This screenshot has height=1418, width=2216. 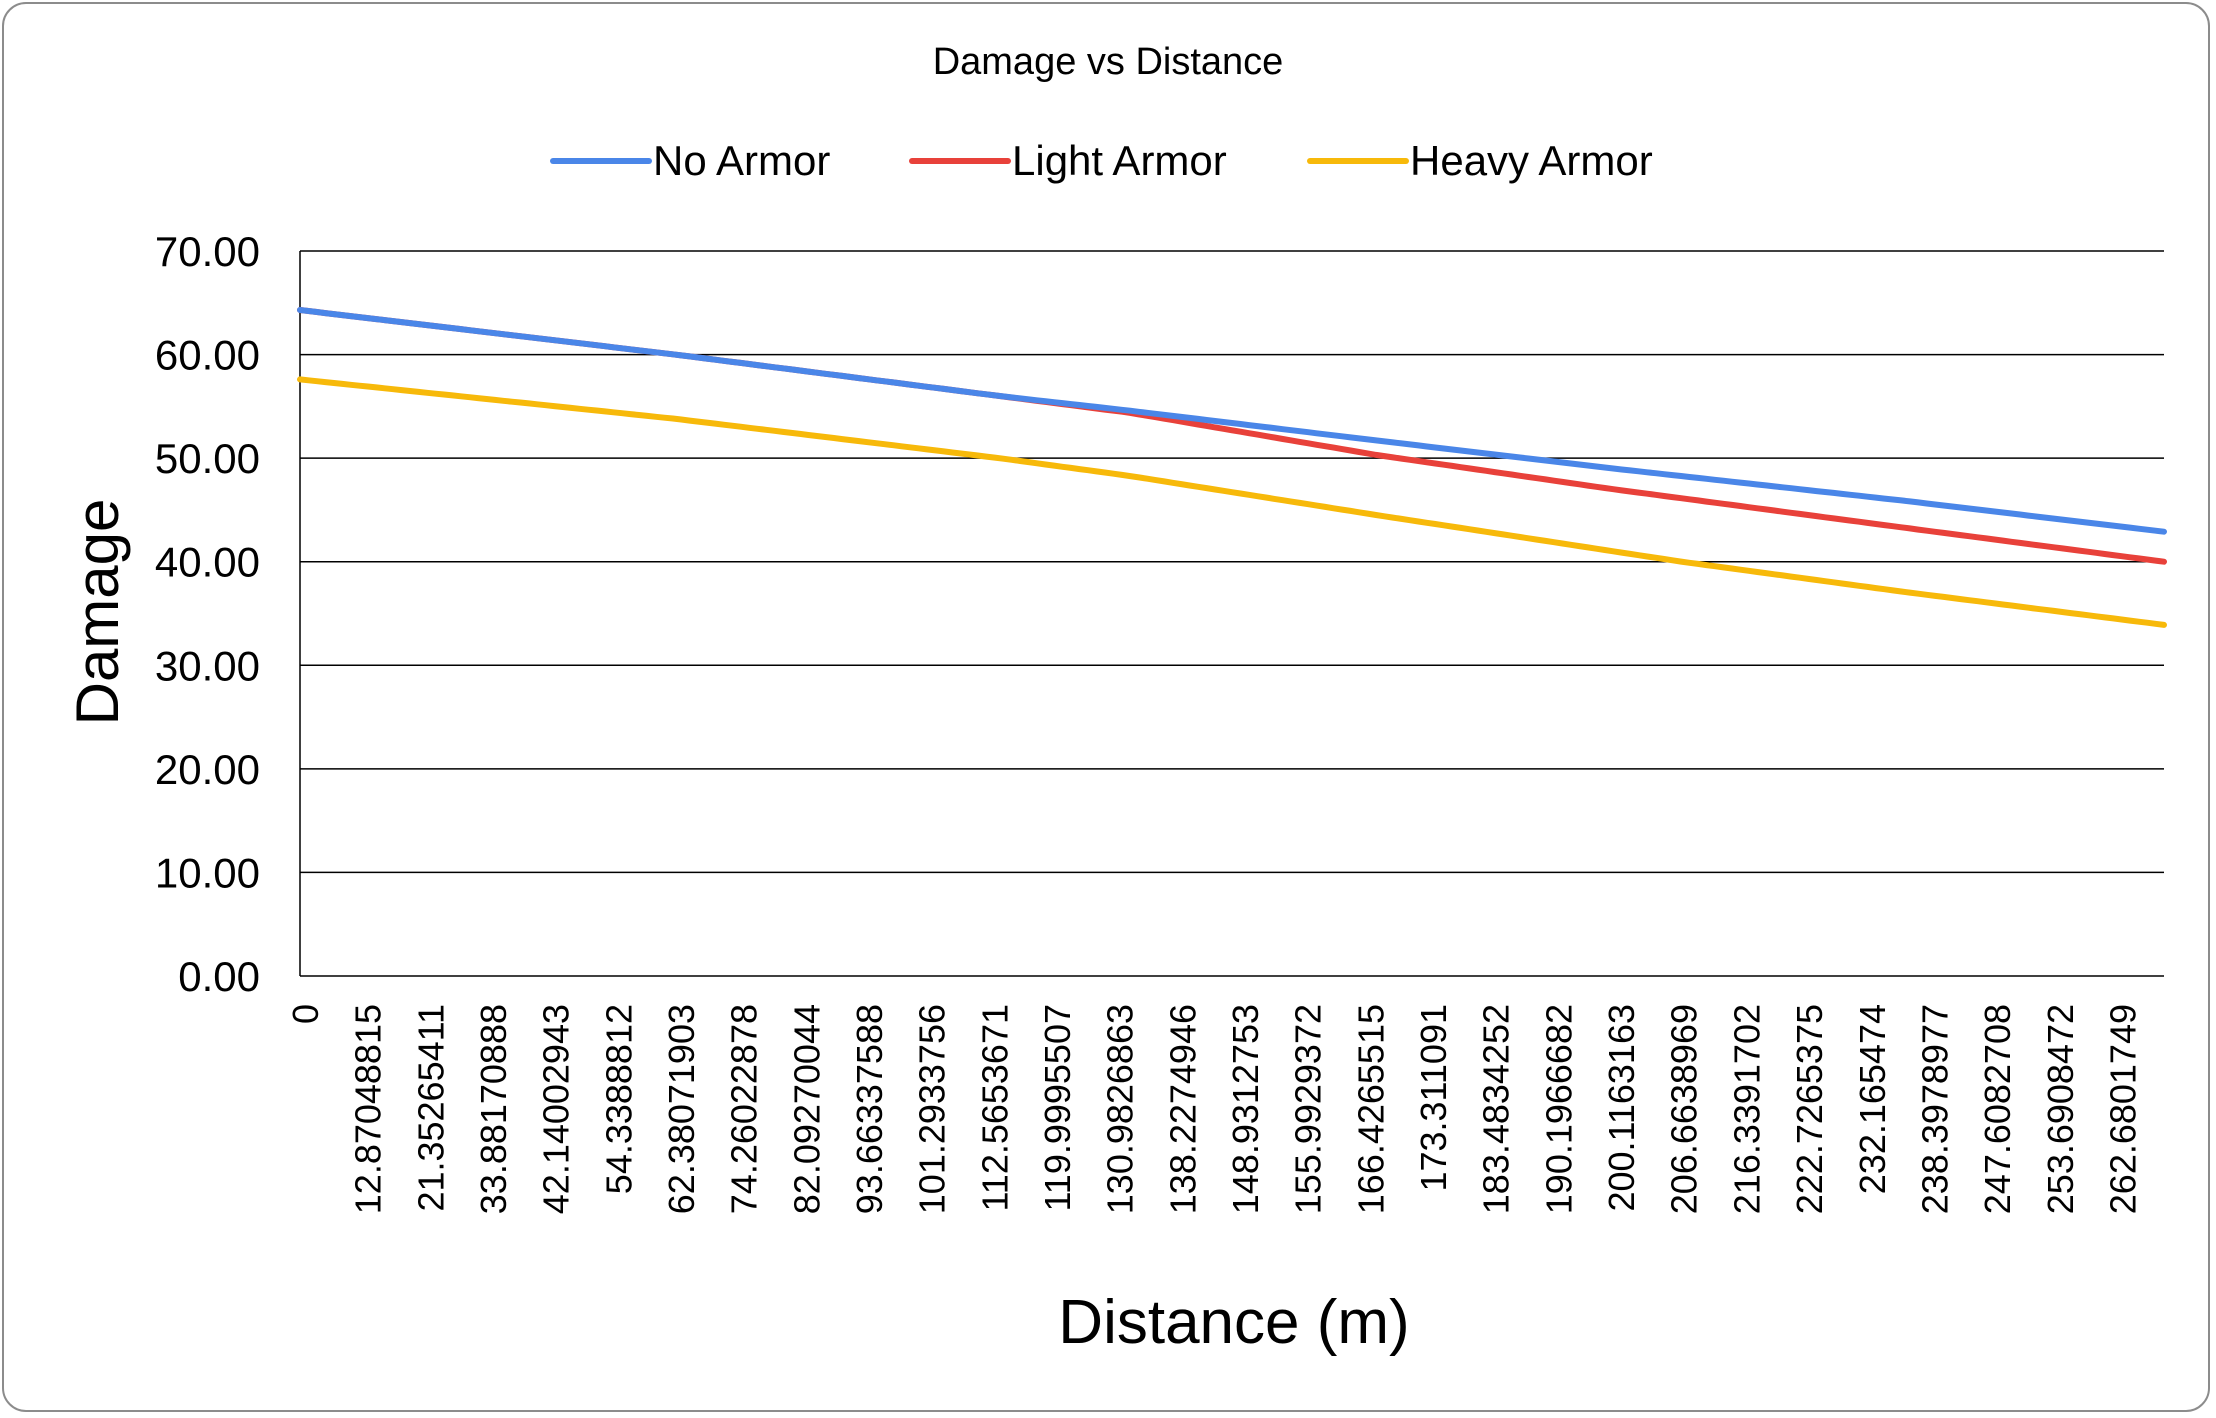 I want to click on x-tick-label: 262.6801749, so click(x=2122, y=1109).